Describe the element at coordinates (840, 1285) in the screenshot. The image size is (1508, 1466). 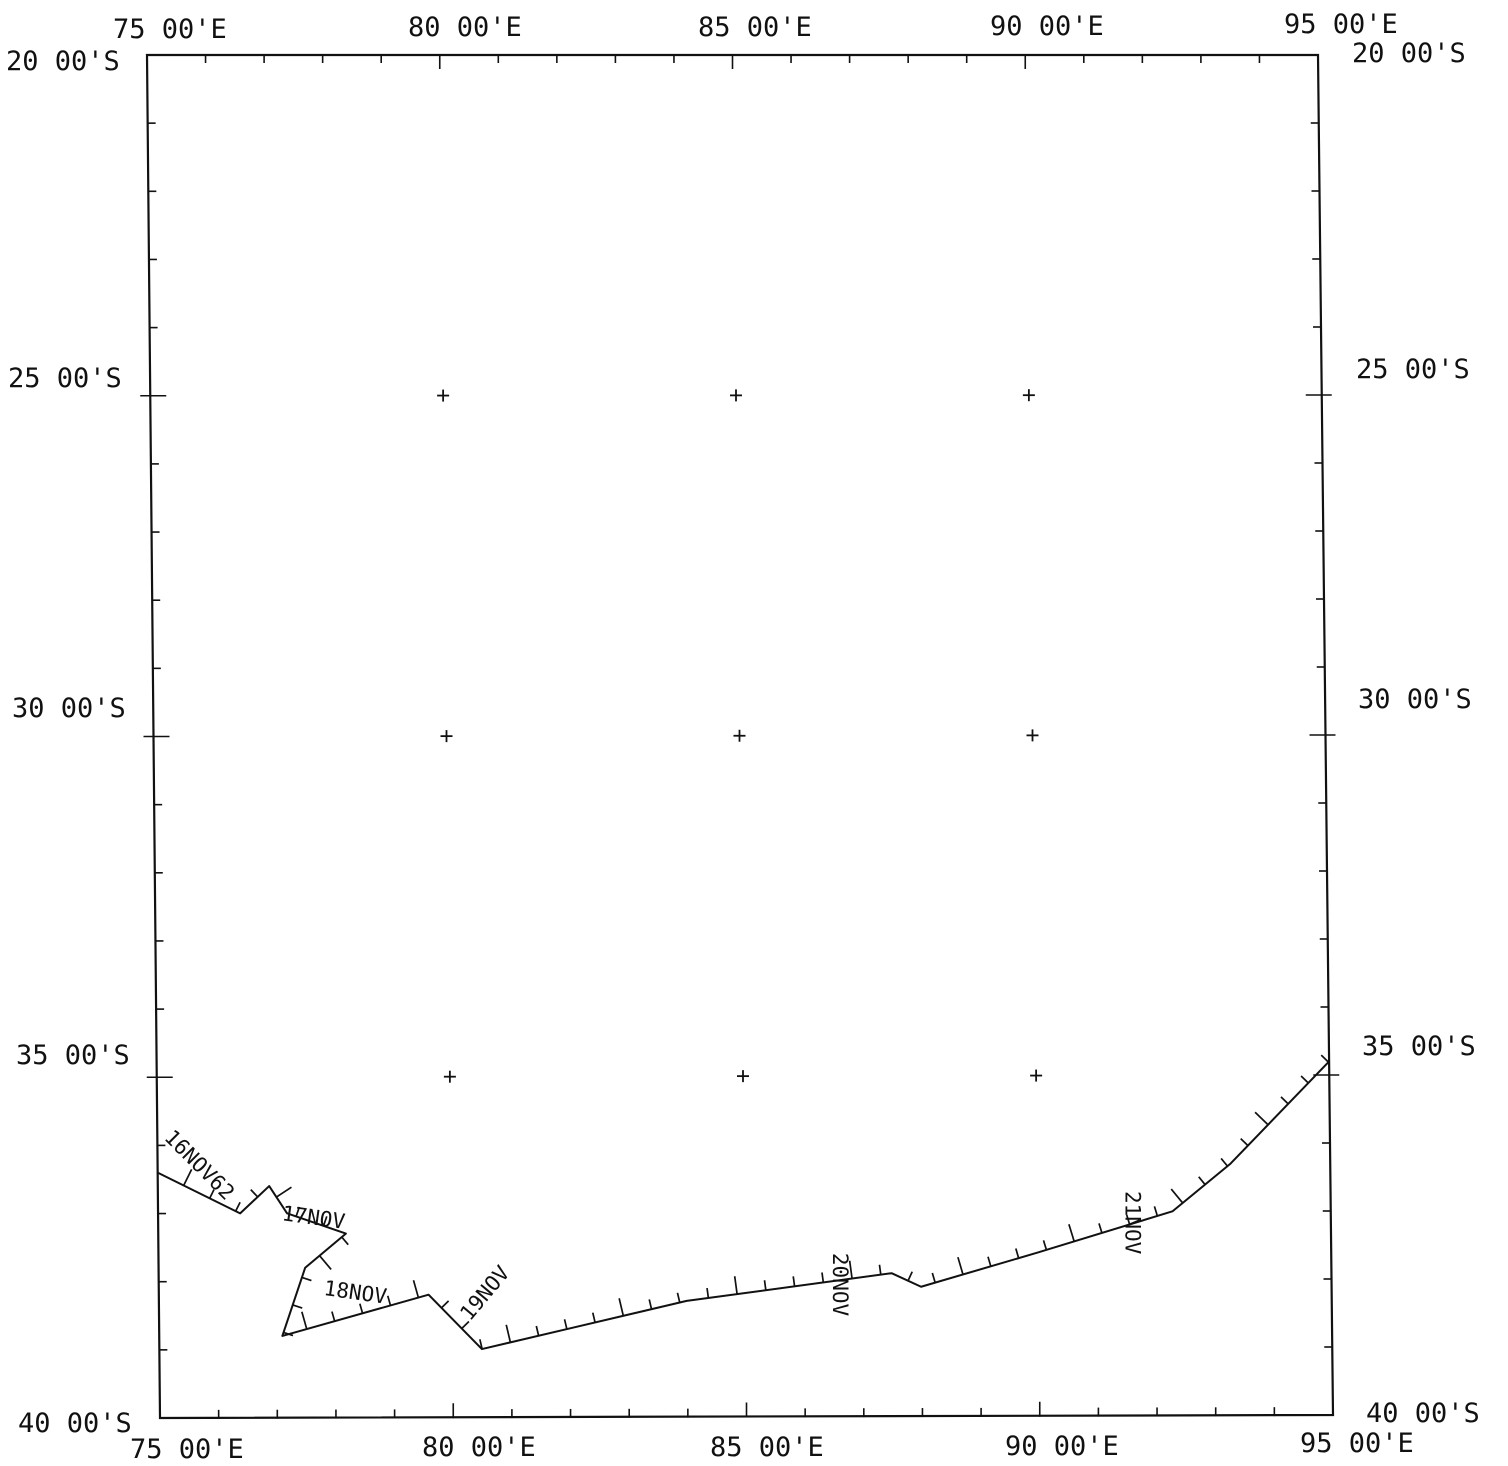
I see `track-date-label: 20NOV` at that location.